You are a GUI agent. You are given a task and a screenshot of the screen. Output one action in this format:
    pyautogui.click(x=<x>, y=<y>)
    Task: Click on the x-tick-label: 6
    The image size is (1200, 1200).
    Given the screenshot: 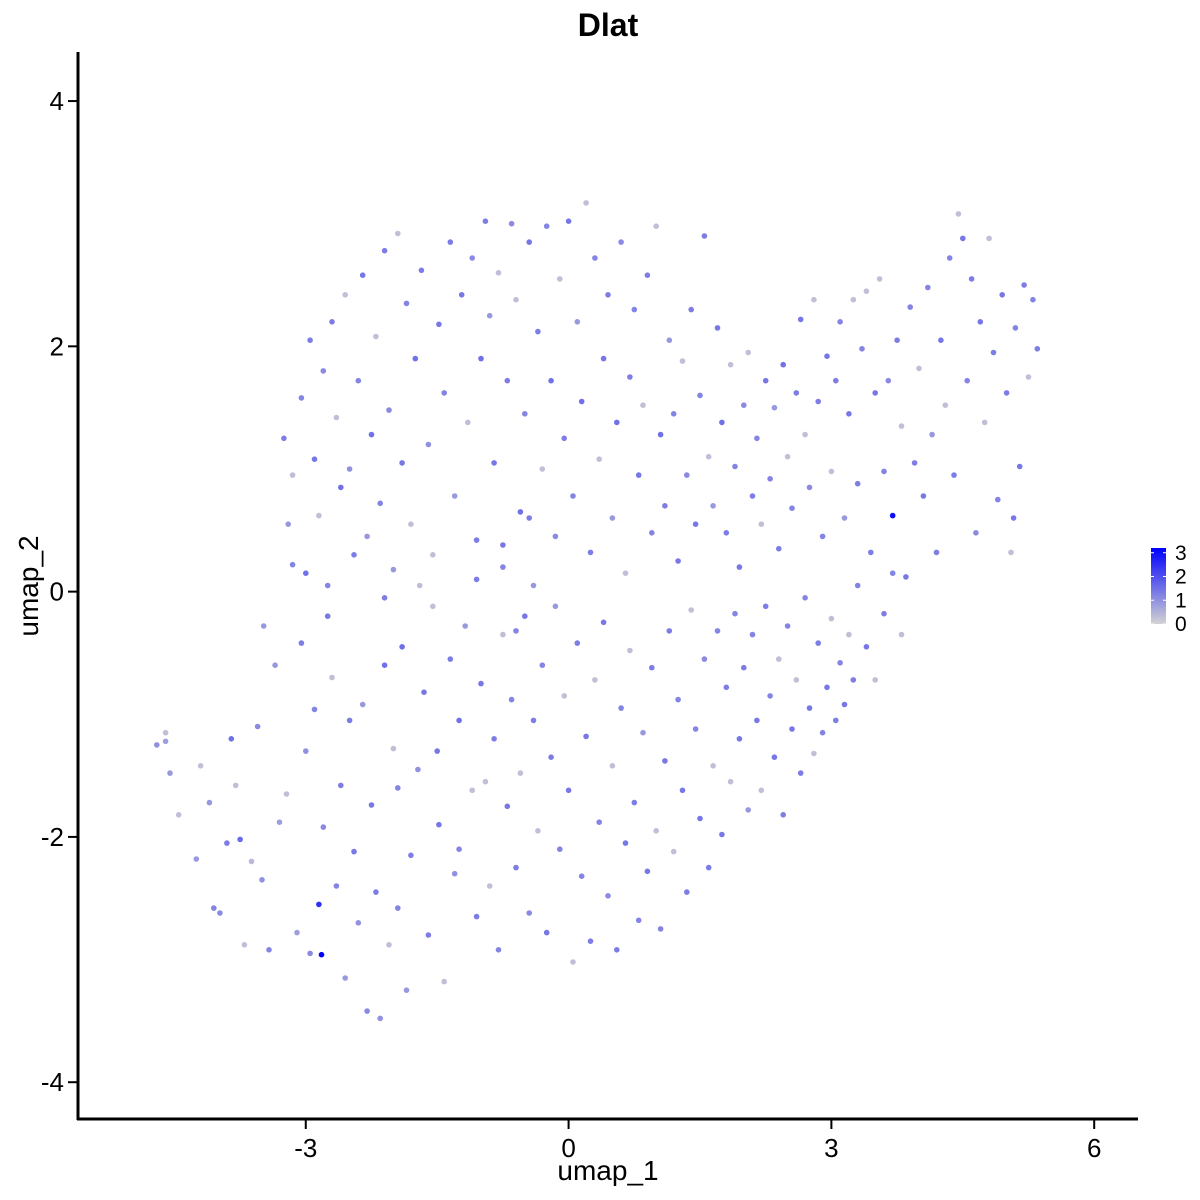 What is the action you would take?
    pyautogui.click(x=1094, y=1148)
    